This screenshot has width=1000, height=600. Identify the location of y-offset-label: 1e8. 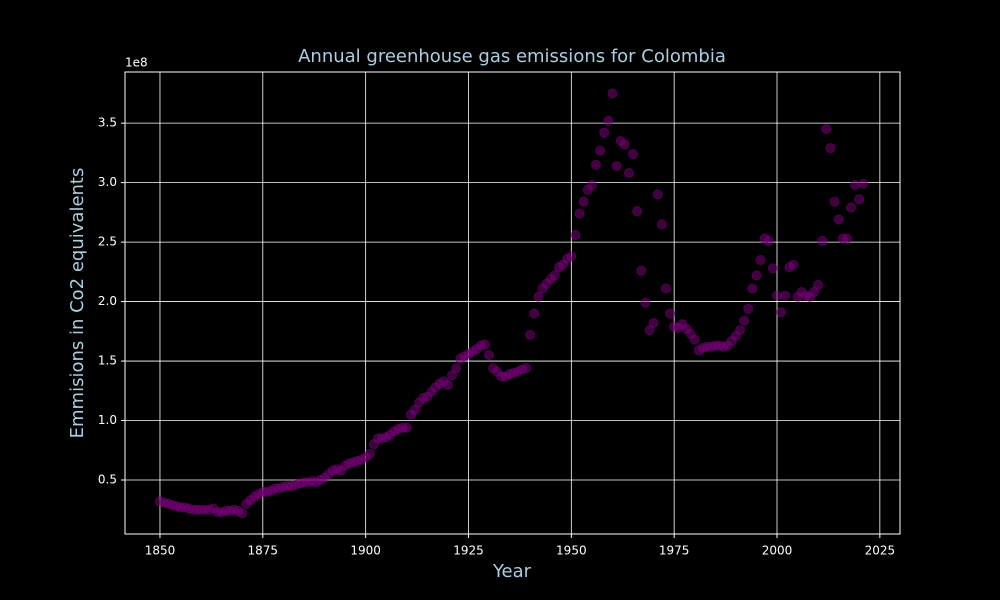
(136, 63).